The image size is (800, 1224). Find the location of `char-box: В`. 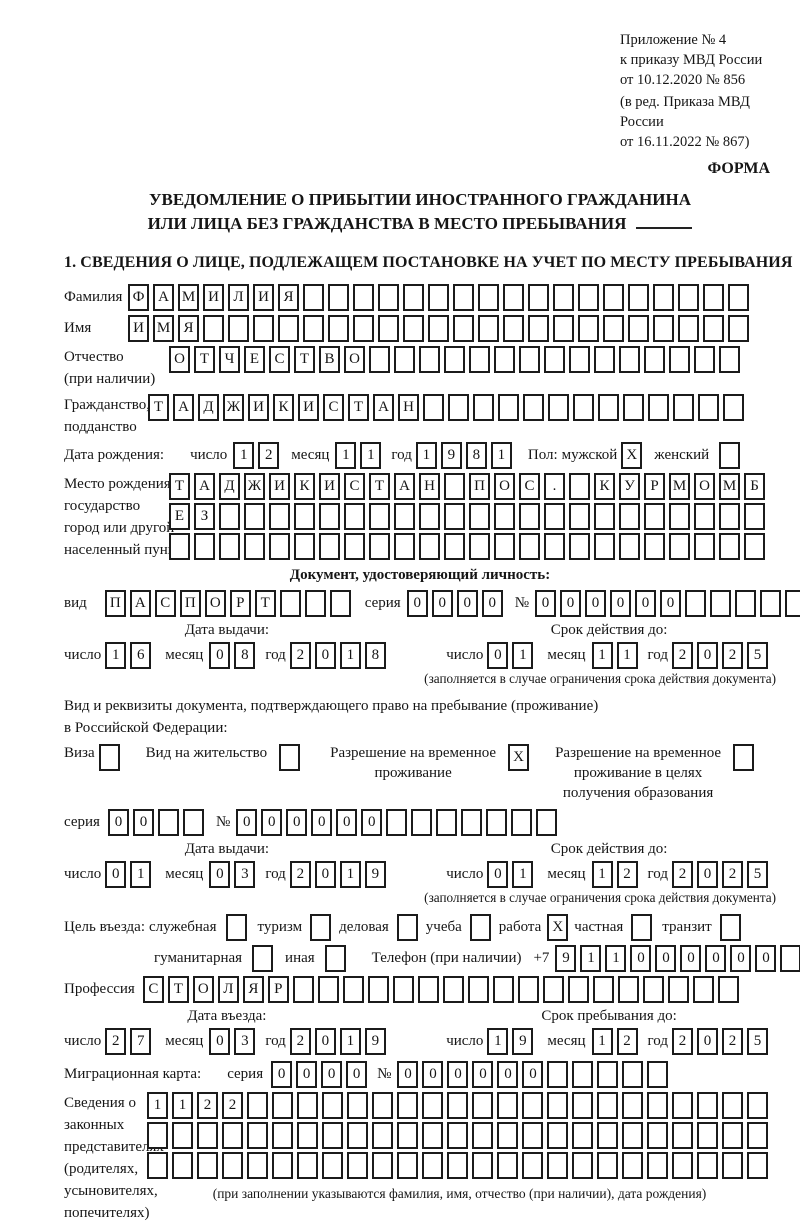

char-box: В is located at coordinates (329, 359).